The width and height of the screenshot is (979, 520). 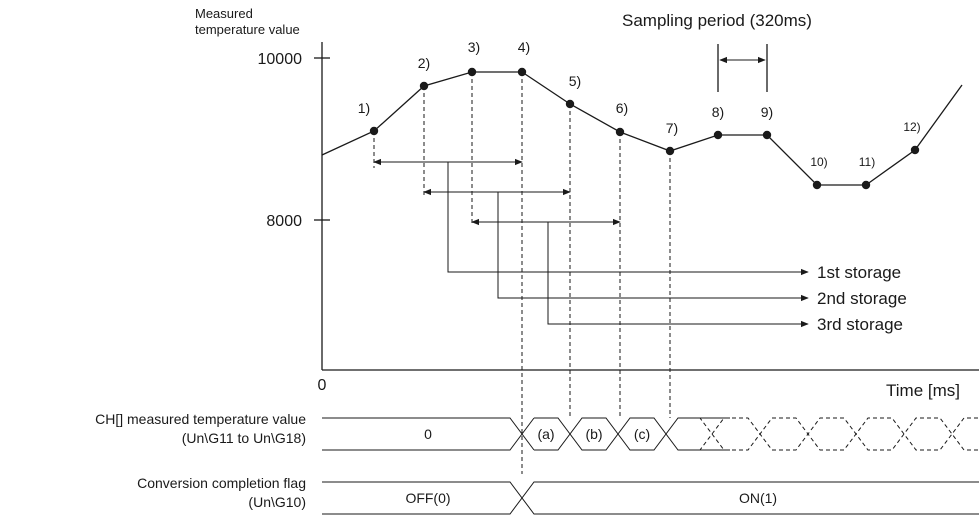 I want to click on signal-value-waveform, so click(x=650, y=434).